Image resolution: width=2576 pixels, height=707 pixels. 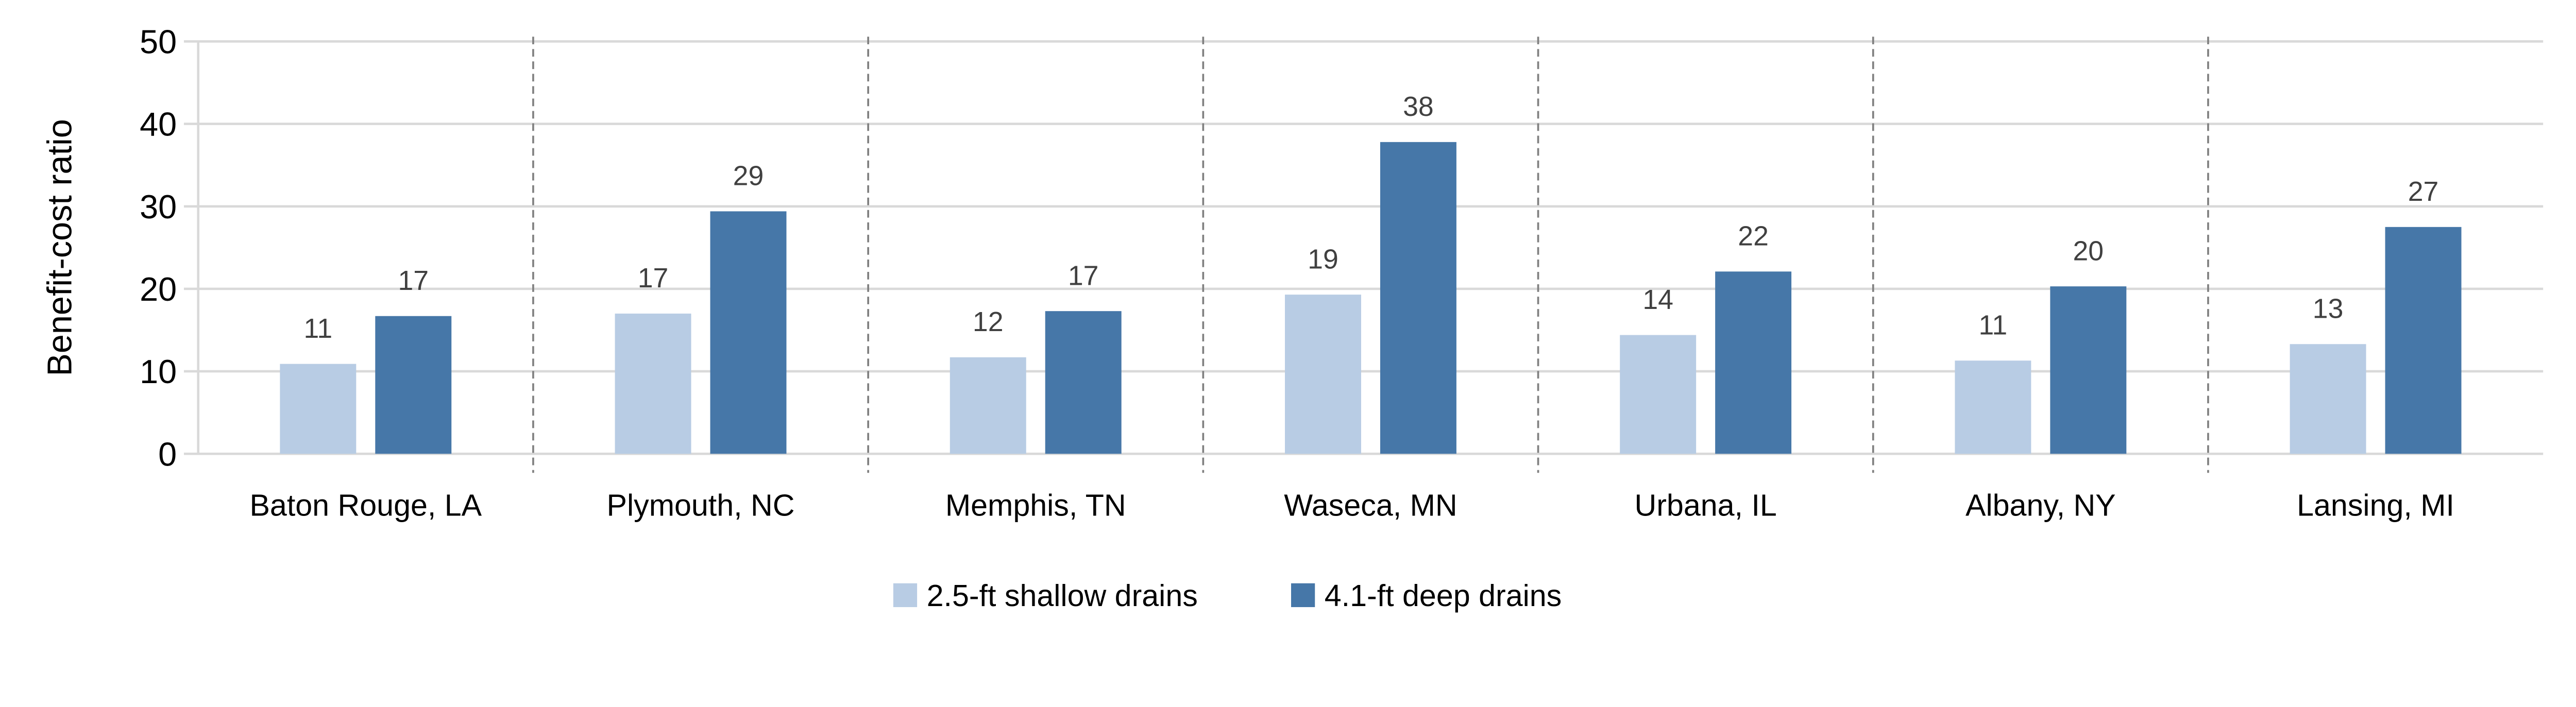 What do you see at coordinates (748, 176) in the screenshot?
I see `data-label: 29` at bounding box center [748, 176].